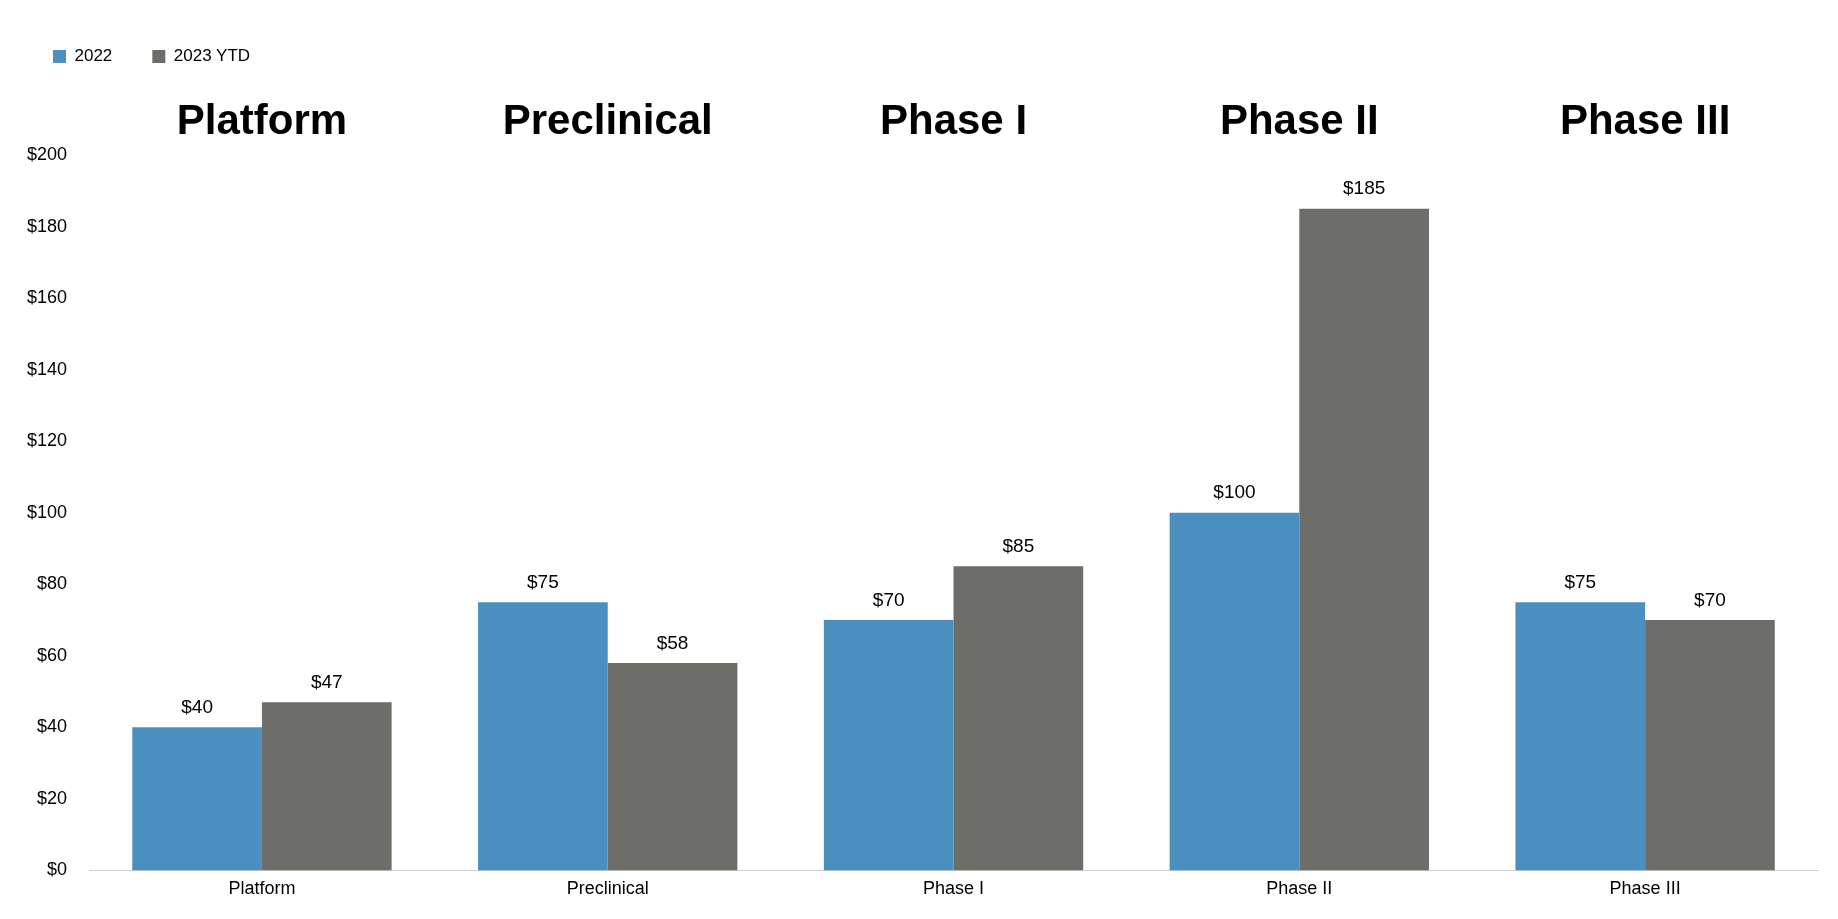 The width and height of the screenshot is (1838, 919). Describe the element at coordinates (47, 153) in the screenshot. I see `y-tick-label: $200` at that location.